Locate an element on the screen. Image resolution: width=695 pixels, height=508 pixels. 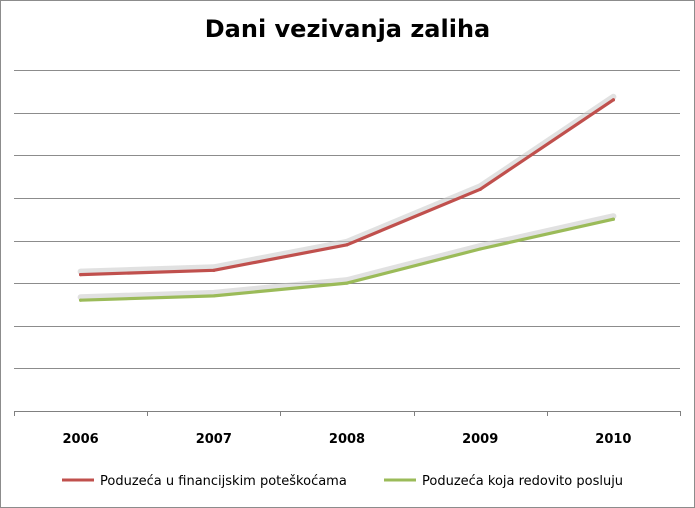
legend-label: Poduzeća u financijskim poteškoćama is located at coordinates (223, 481).